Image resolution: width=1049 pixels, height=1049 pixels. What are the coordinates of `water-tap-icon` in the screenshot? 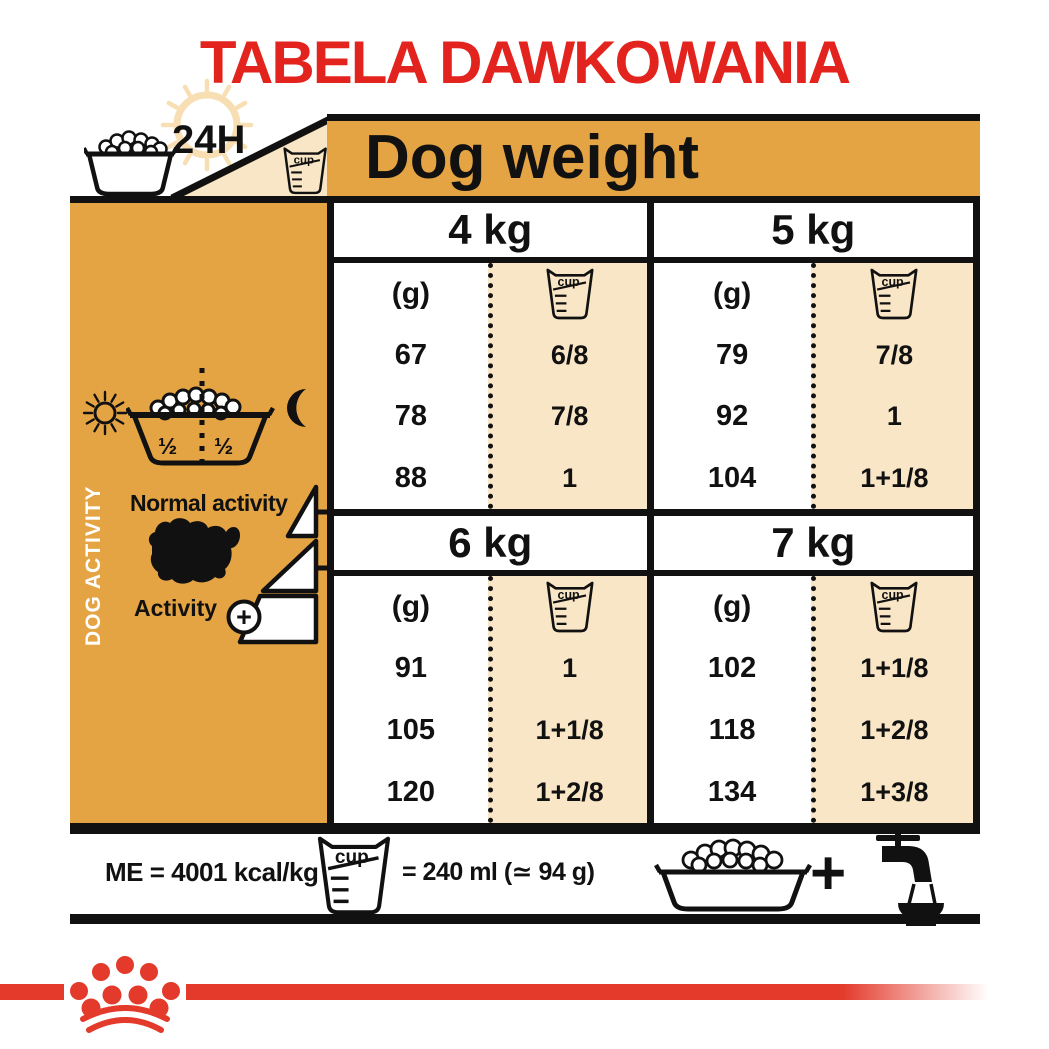 It's located at (910, 877).